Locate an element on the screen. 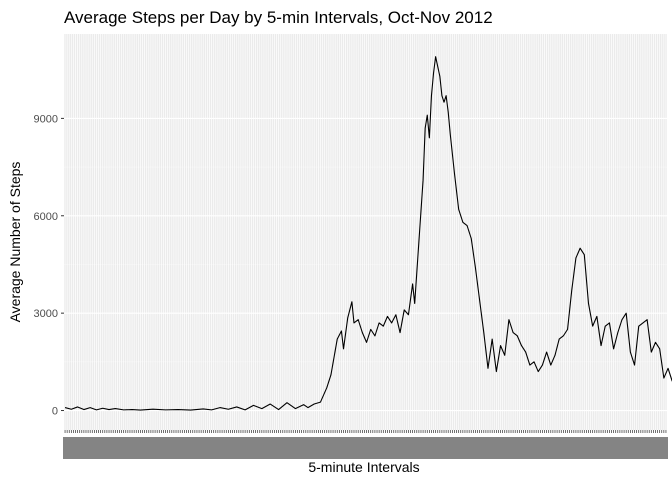 This screenshot has width=672, height=480. y-tick-label: 6000 is located at coordinates (46, 217).